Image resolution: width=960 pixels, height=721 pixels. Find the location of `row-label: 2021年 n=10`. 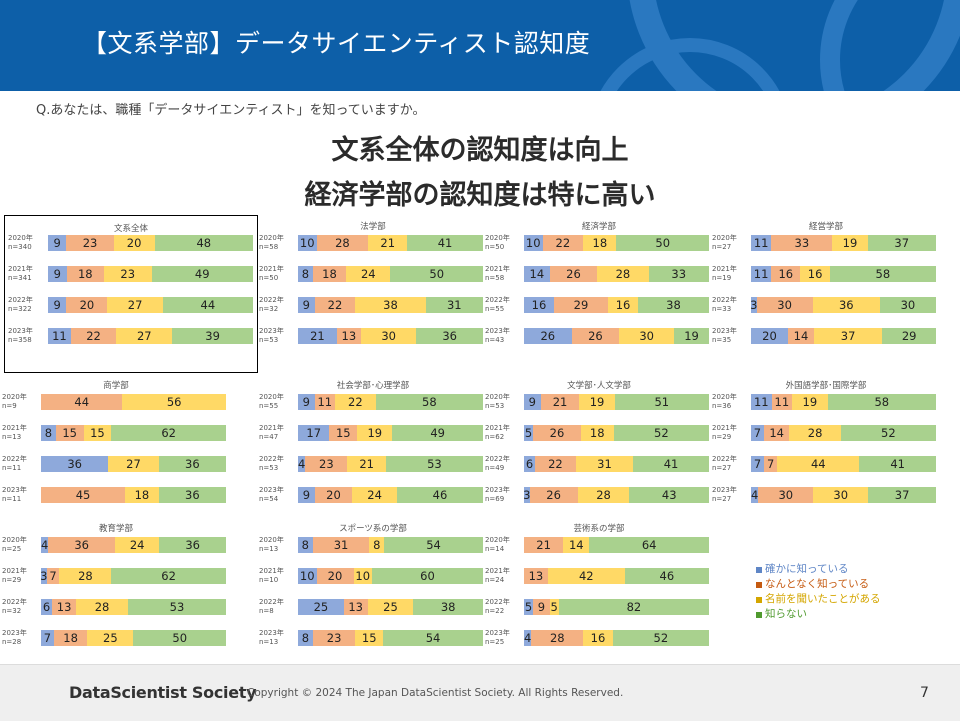

row-label: 2021年 n=10 is located at coordinates (271, 576).